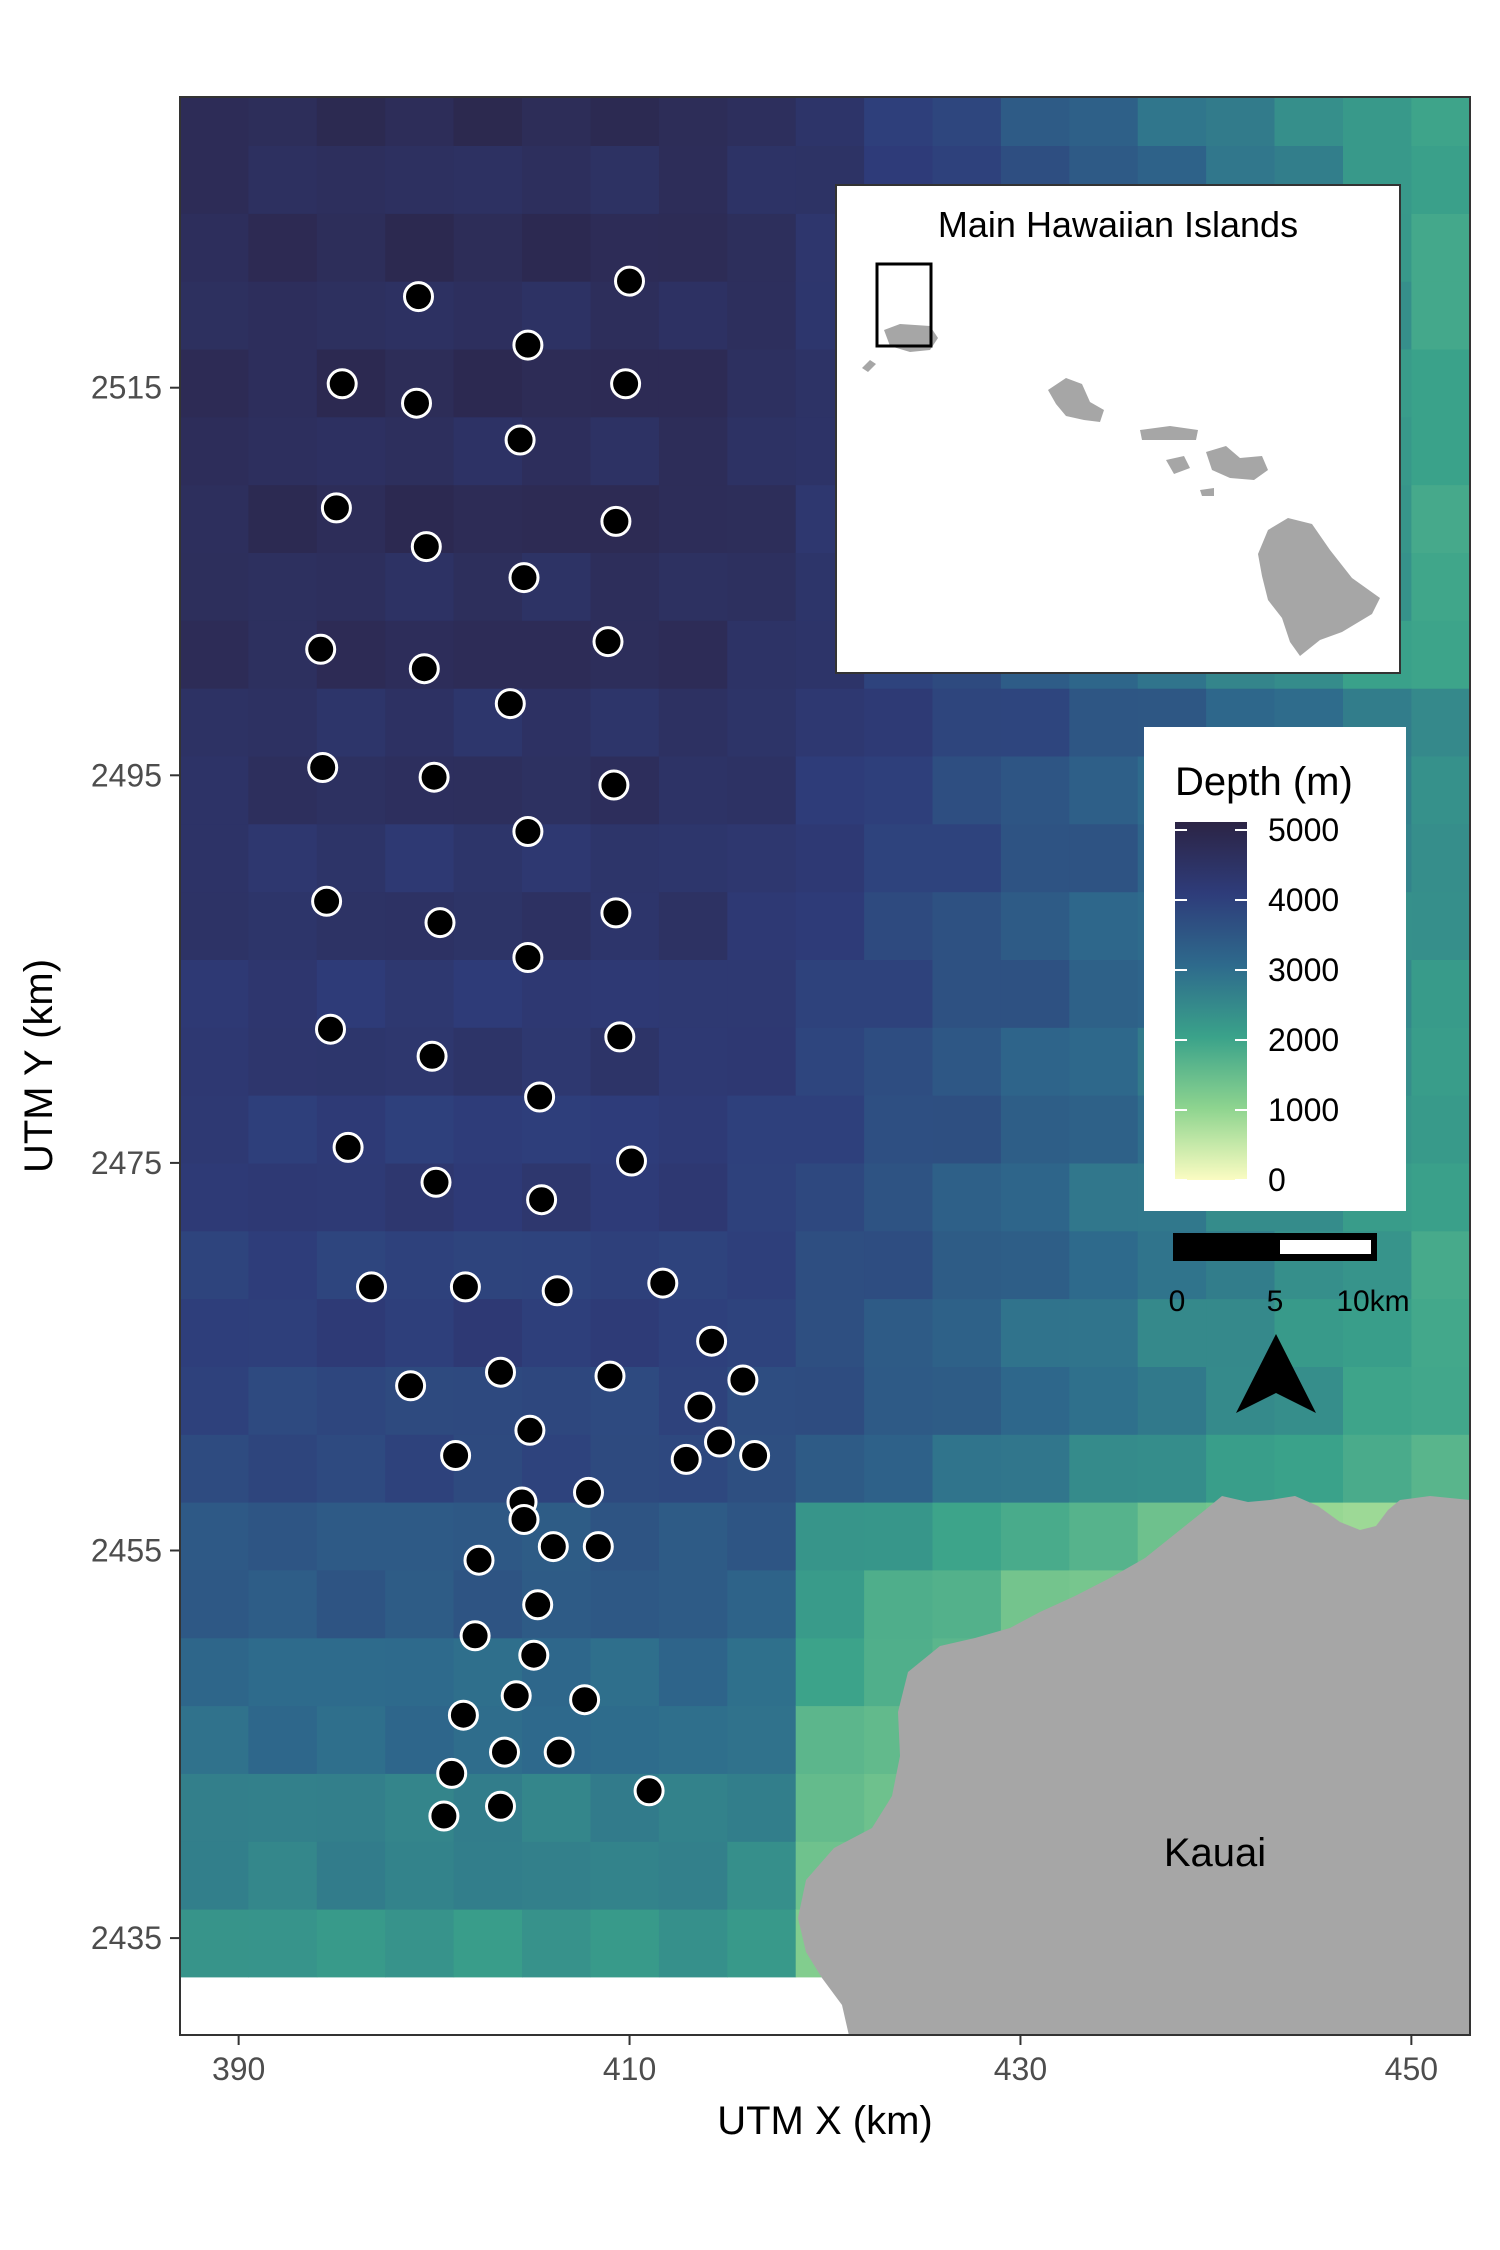  What do you see at coordinates (1319, 587) in the screenshot?
I see `inset-hawaii` at bounding box center [1319, 587].